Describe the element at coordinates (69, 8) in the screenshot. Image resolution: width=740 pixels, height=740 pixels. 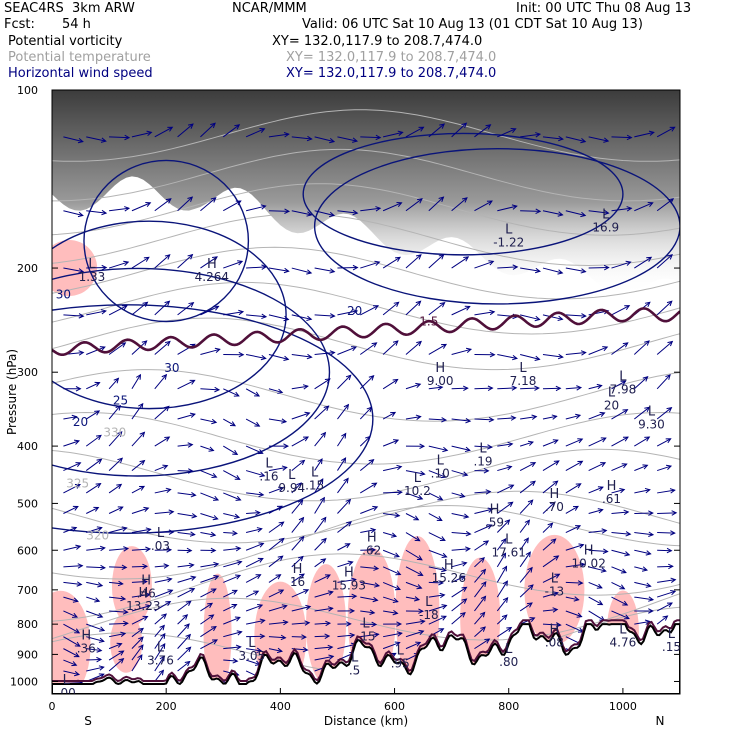
I see `model-title: SEAC4RS 3km ARW` at that location.